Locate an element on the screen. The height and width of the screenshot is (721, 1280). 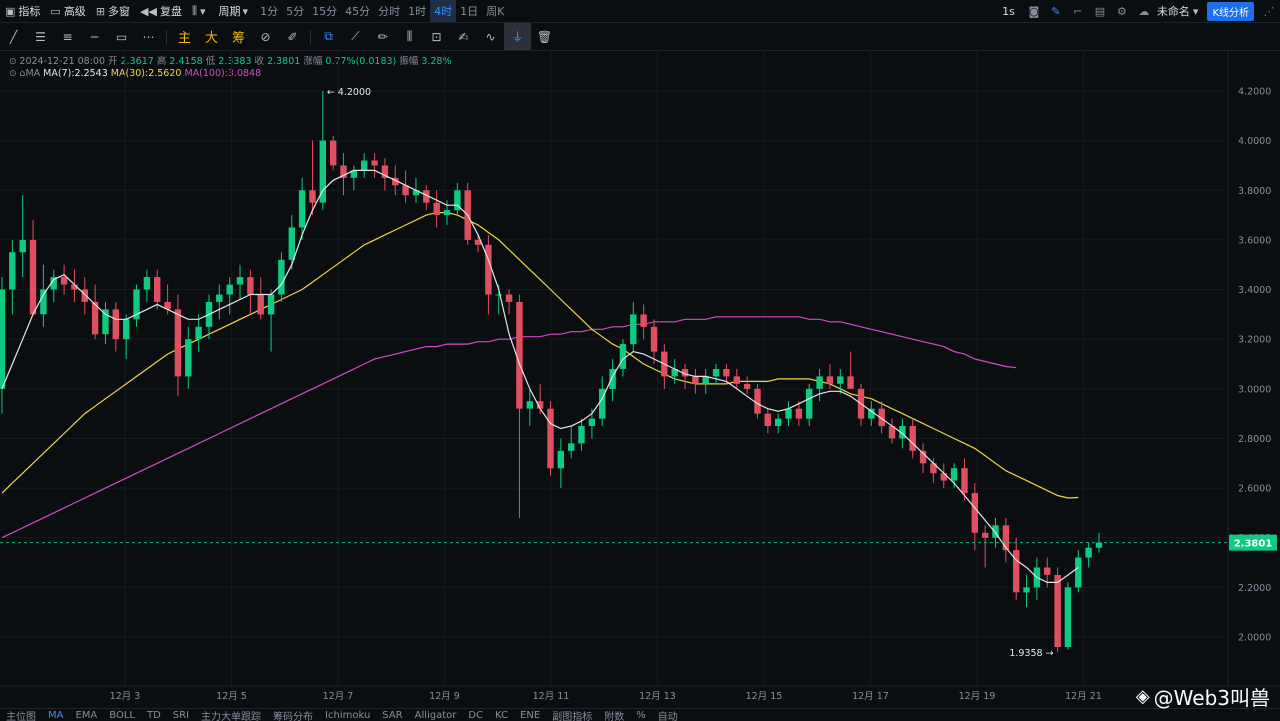
timeframe-7: 1日 is located at coordinates (469, 11).